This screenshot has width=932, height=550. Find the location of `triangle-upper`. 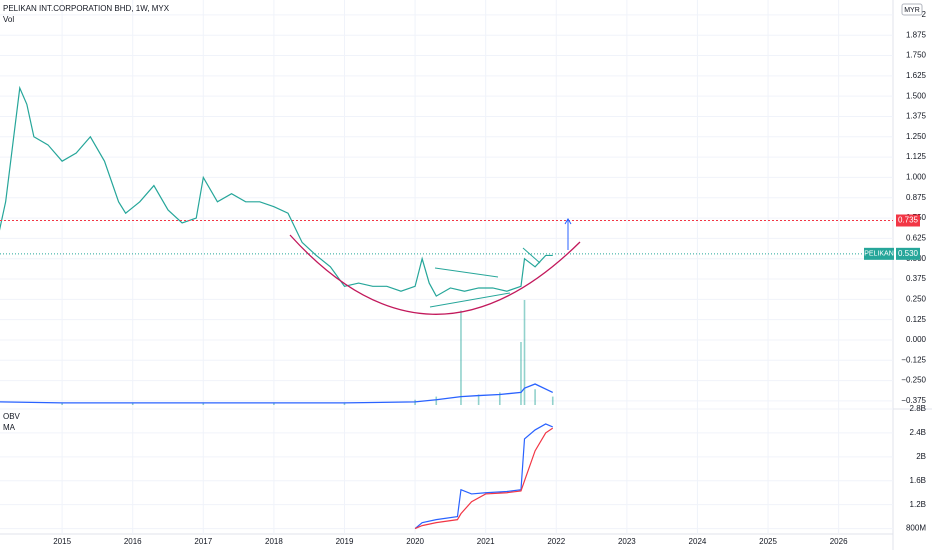

triangle-upper is located at coordinates (466, 272).